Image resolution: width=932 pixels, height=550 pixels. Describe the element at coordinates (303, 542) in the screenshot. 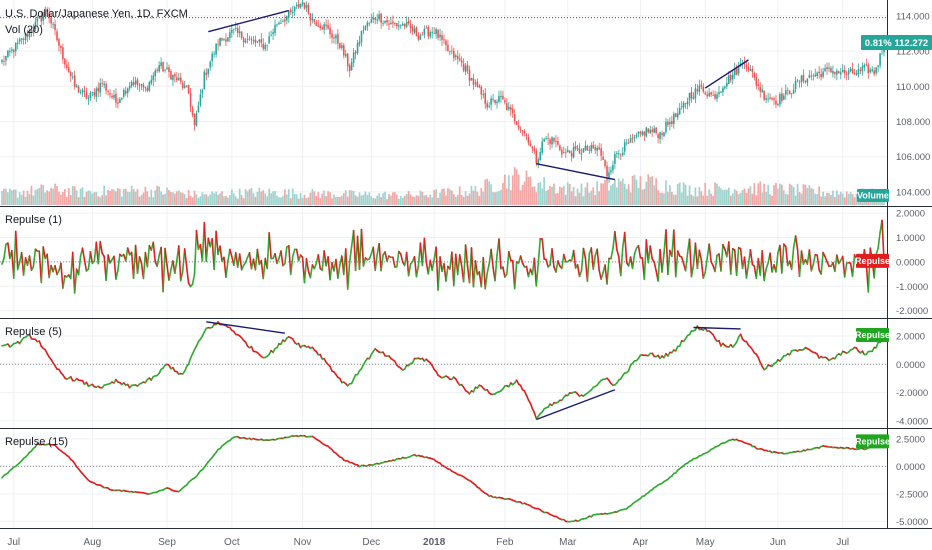

I see `x-tick-label: Nov` at that location.